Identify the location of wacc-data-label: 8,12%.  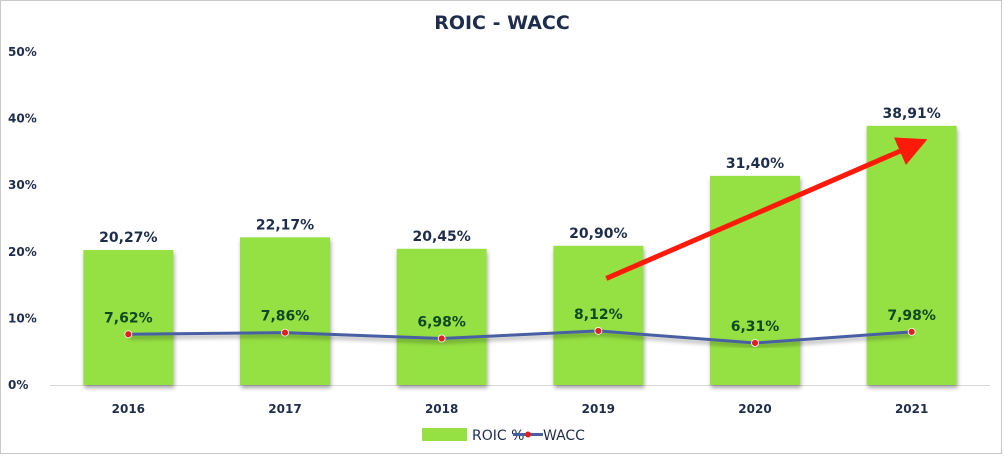
(598, 315).